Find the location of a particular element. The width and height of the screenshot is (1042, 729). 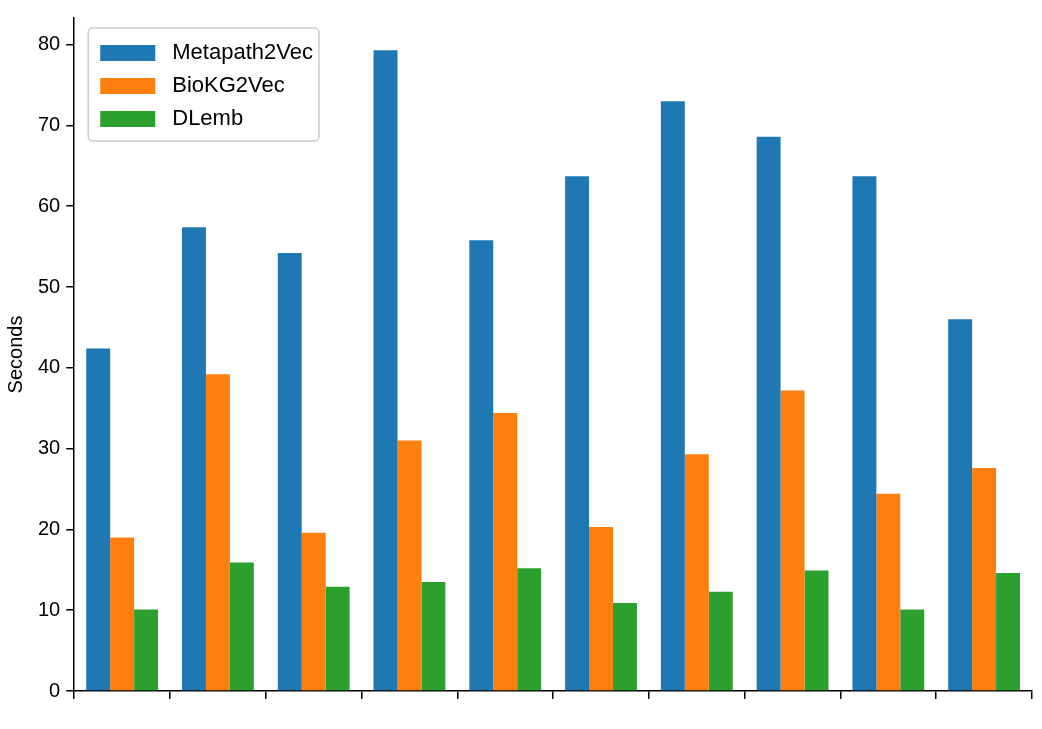

legend-label: Metapath2Vec is located at coordinates (242, 52).